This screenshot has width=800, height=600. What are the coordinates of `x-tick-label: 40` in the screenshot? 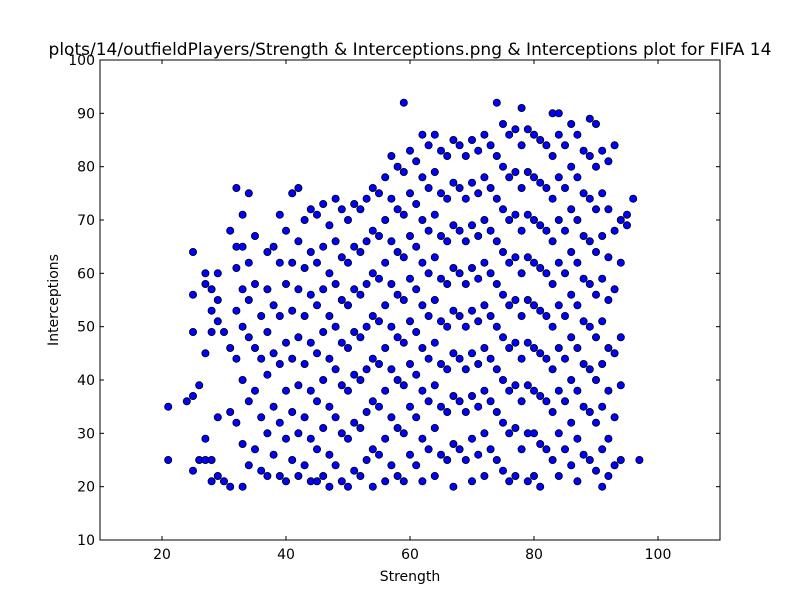 It's located at (286, 555).